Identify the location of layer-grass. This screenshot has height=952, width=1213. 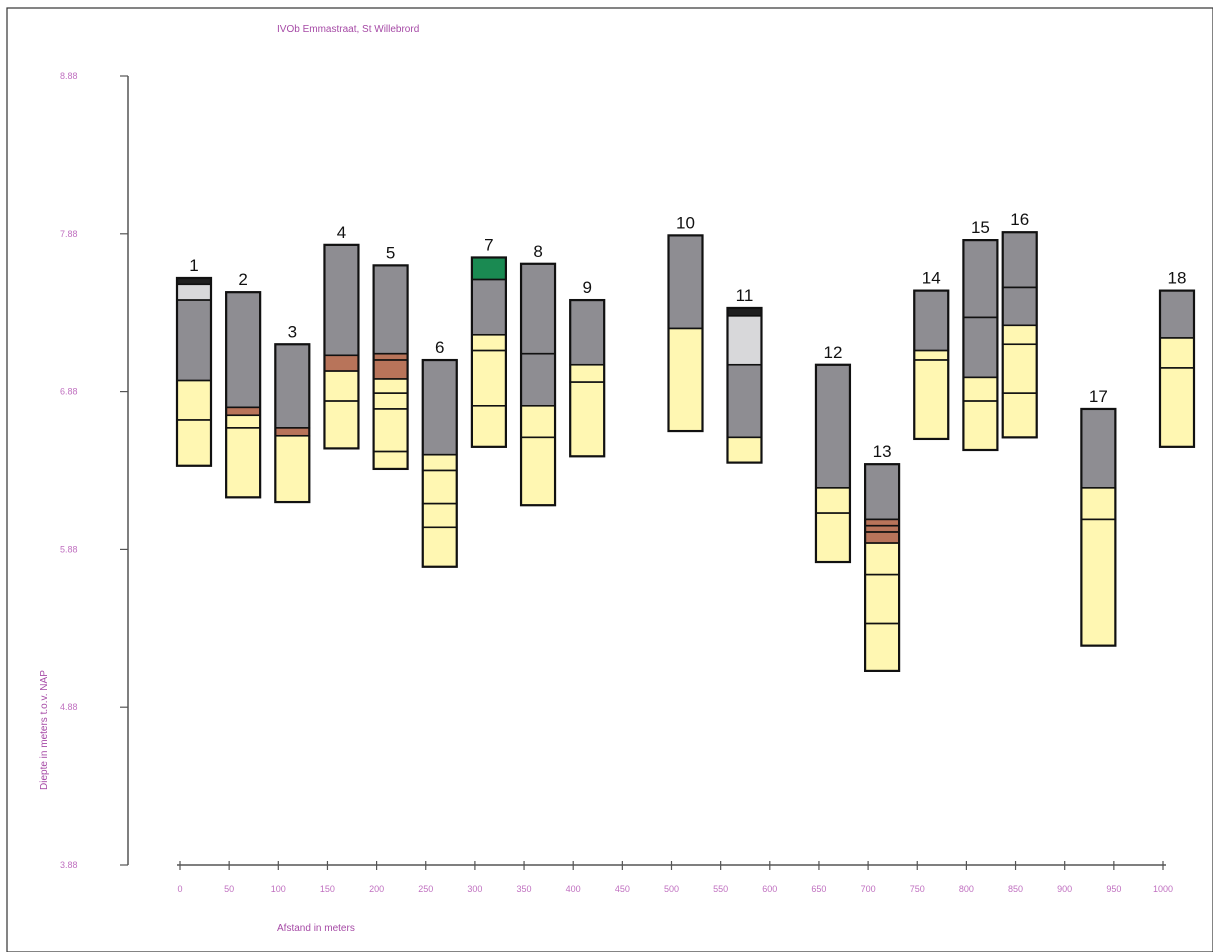
(489, 268).